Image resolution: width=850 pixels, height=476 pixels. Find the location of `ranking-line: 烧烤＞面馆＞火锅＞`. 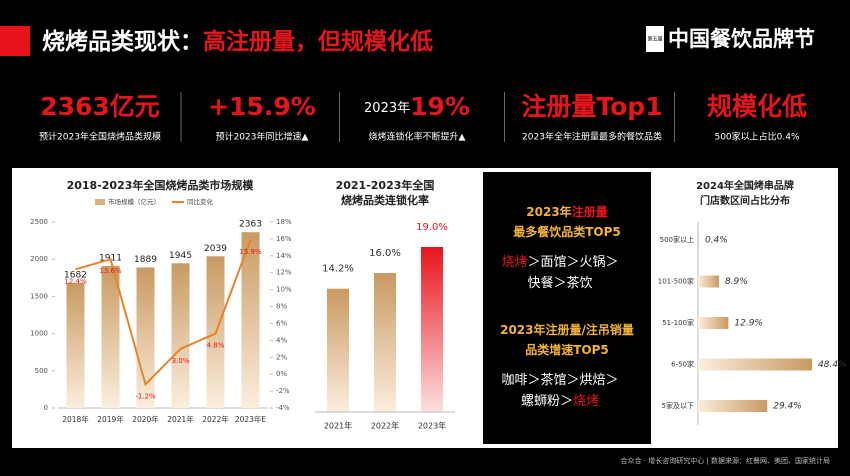

ranking-line: 烧烤＞面馆＞火锅＞ is located at coordinates (559, 262).